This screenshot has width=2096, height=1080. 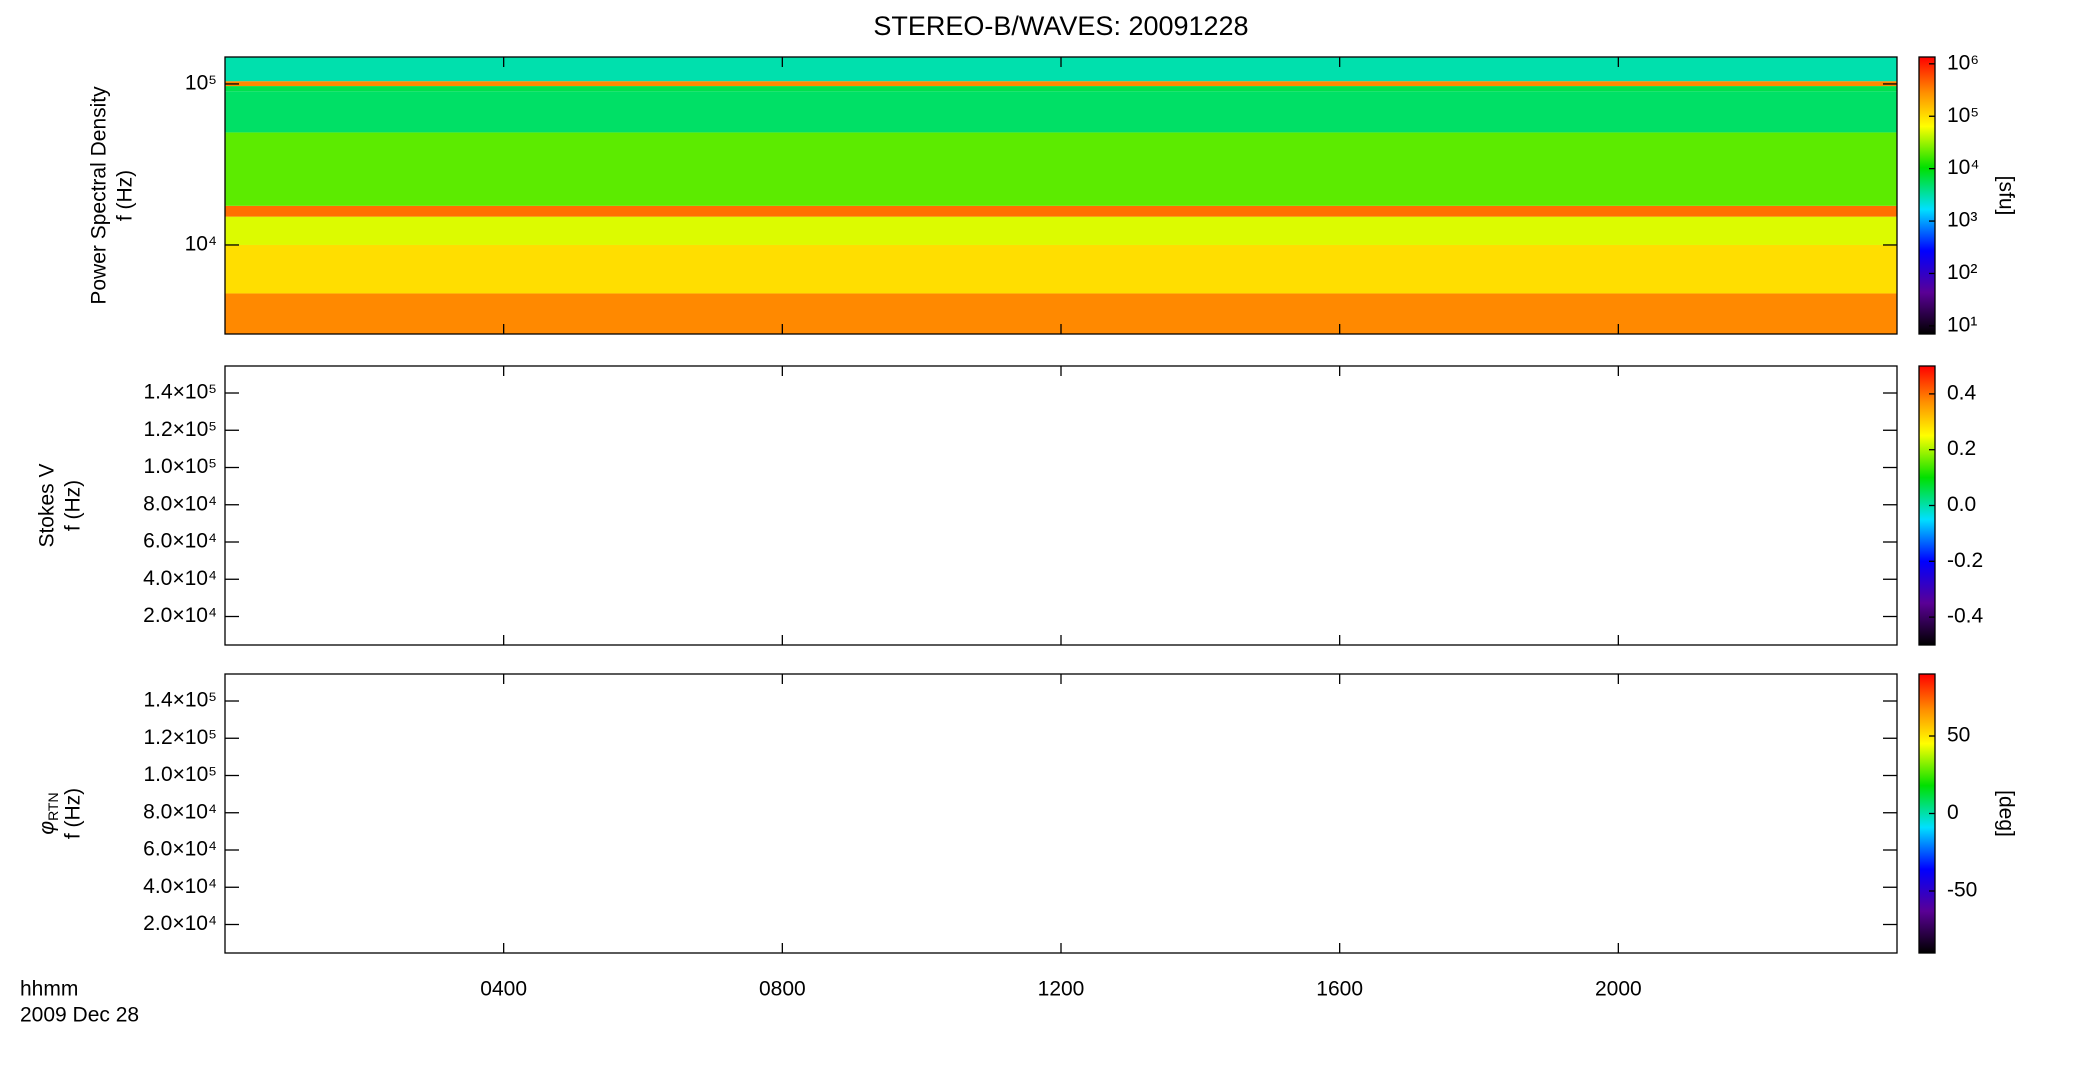 What do you see at coordinates (53, 806) in the screenshot?
I see `y-axis-title-sub: RTN` at bounding box center [53, 806].